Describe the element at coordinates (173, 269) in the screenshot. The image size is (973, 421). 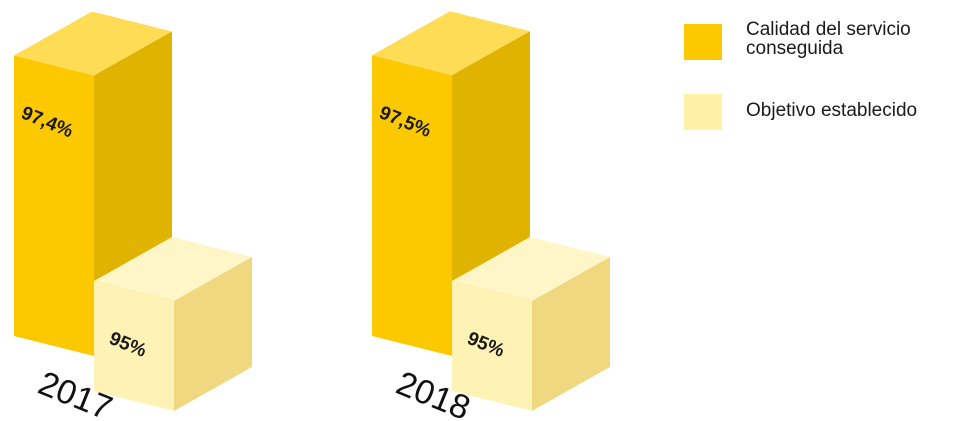
I see `bar-target-2017-top` at that location.